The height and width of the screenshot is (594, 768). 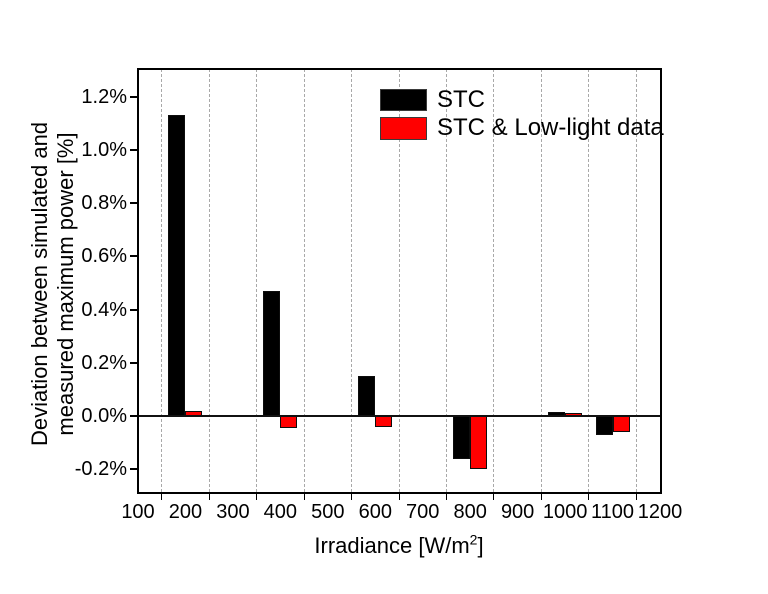 What do you see at coordinates (100, 469) in the screenshot?
I see `y-tick-label--0.2%: -0.2%` at bounding box center [100, 469].